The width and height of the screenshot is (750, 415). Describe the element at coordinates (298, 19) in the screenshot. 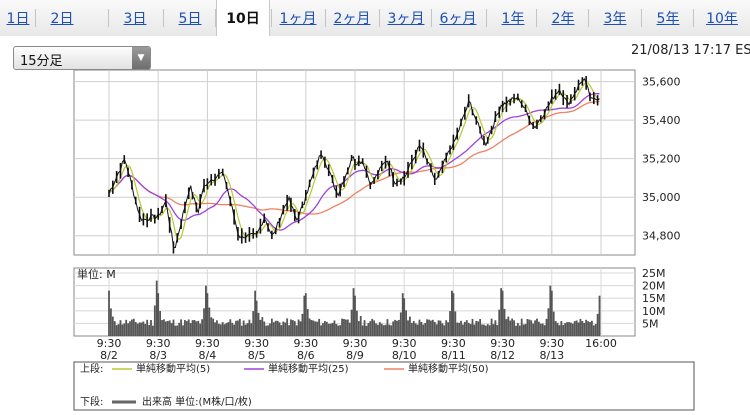

I see `tab-5: 1ヶ月` at that location.